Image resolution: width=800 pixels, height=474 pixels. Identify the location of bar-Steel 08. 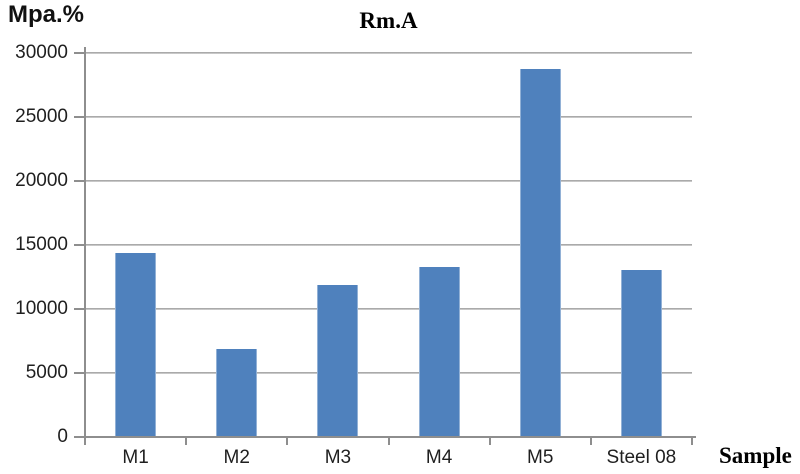
(641, 353).